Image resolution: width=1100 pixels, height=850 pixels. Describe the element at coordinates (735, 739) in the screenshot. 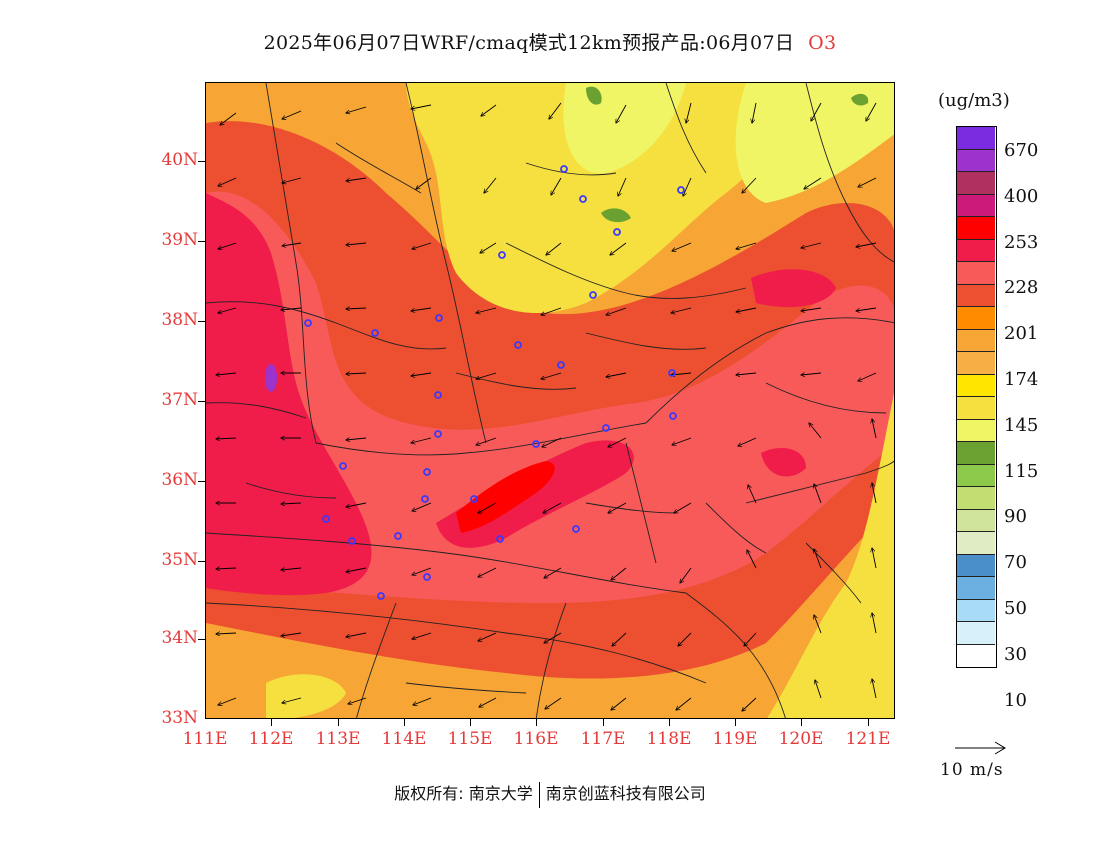

I see `lon-label: 119E` at that location.